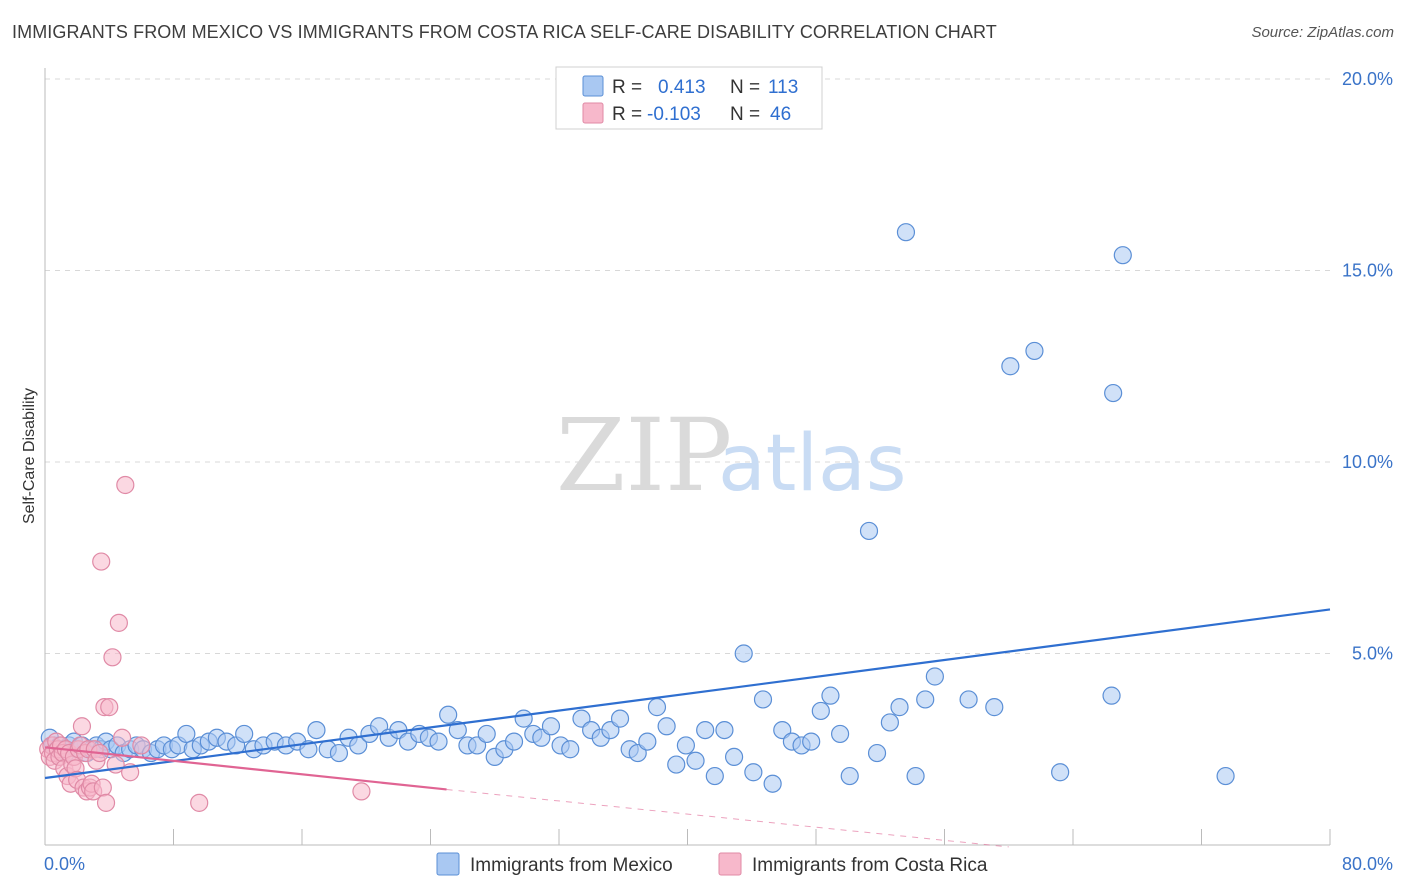  What do you see at coordinates (1367, 79) in the screenshot?
I see `y-tick-label-3: 20.0%` at bounding box center [1367, 79].